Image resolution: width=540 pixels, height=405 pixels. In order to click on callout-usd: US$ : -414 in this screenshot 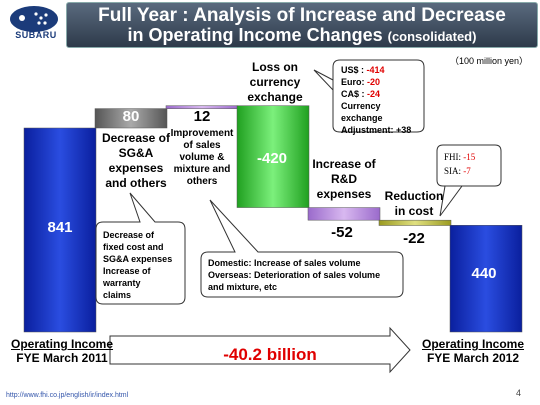, I will do `click(382, 70)`.